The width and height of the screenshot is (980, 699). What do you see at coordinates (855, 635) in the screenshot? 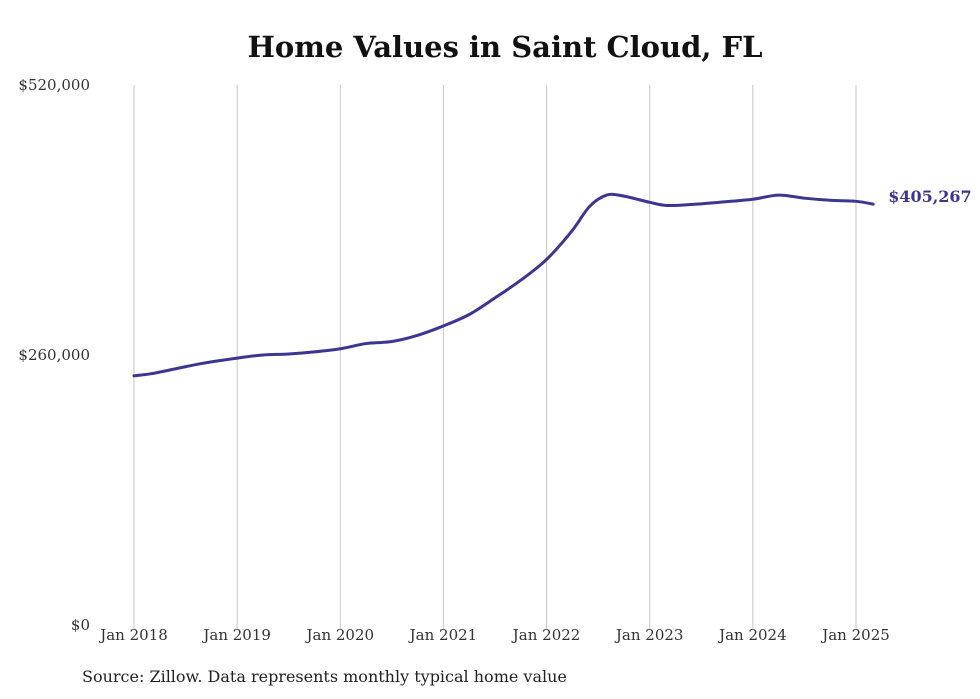
I see `x-tick-label: Jan 2025` at bounding box center [855, 635].